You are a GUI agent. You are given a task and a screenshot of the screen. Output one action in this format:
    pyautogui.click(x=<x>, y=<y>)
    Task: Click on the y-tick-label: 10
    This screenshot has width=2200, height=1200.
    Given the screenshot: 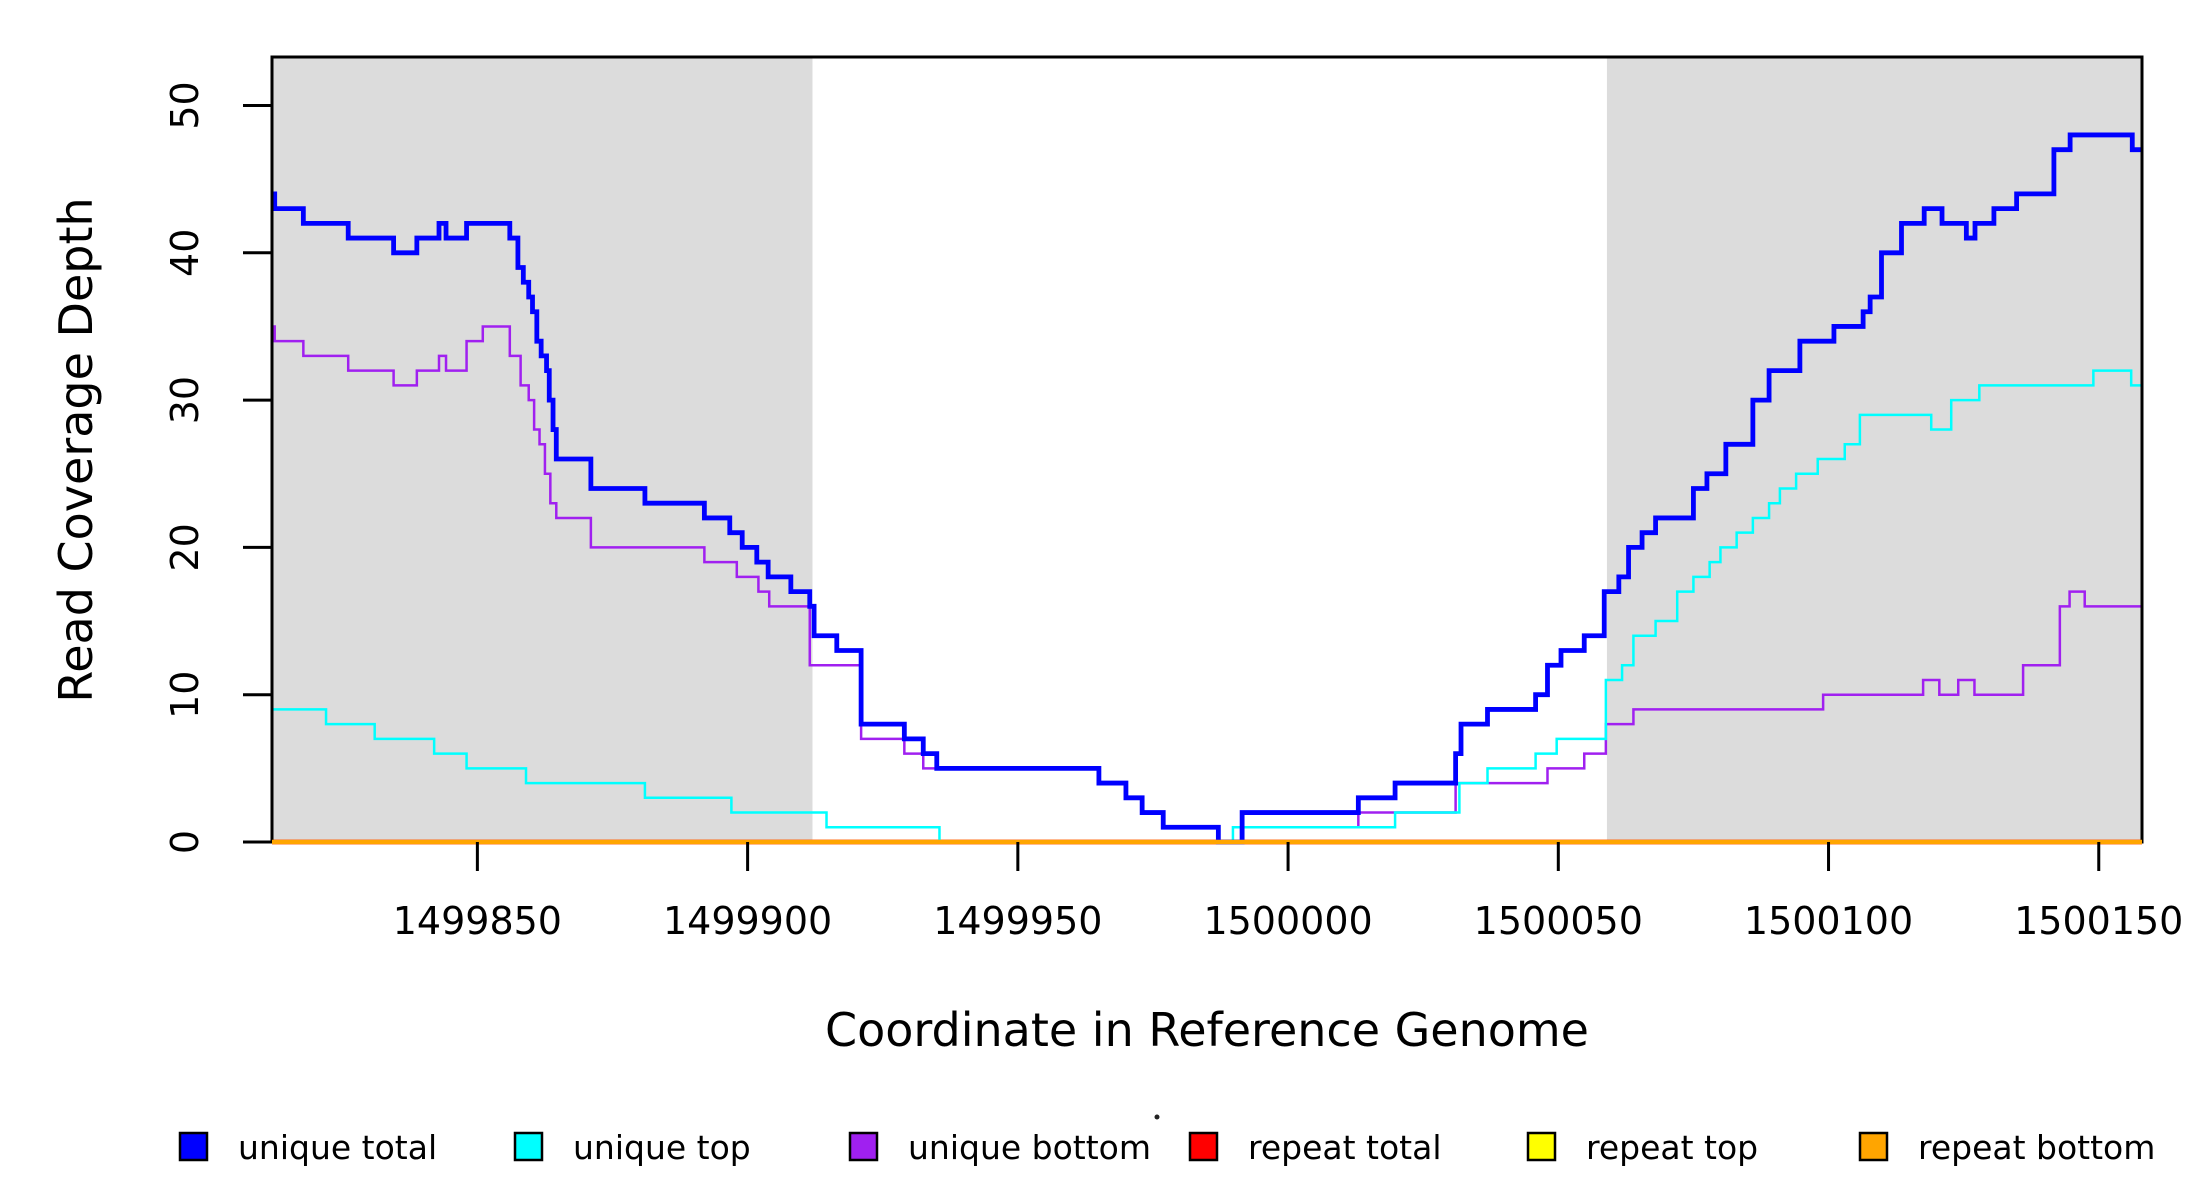 What is the action you would take?
    pyautogui.click(x=185, y=695)
    